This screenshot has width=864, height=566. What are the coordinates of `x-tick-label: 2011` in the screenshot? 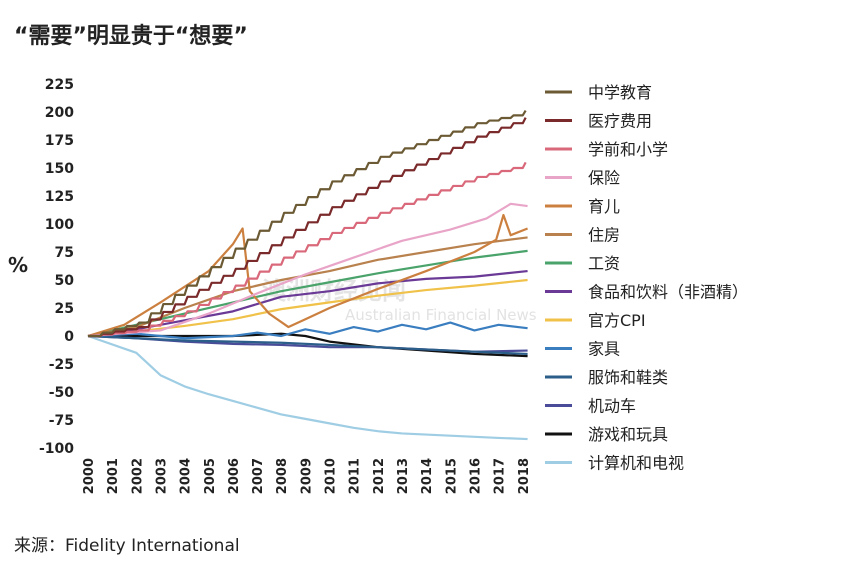 It's located at (355, 476).